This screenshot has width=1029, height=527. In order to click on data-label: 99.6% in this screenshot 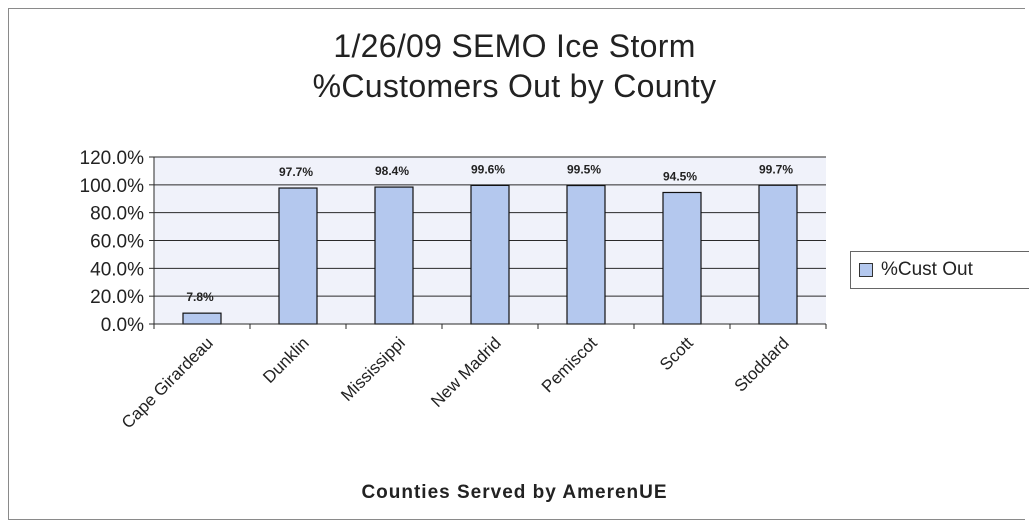, I will do `click(488, 169)`.